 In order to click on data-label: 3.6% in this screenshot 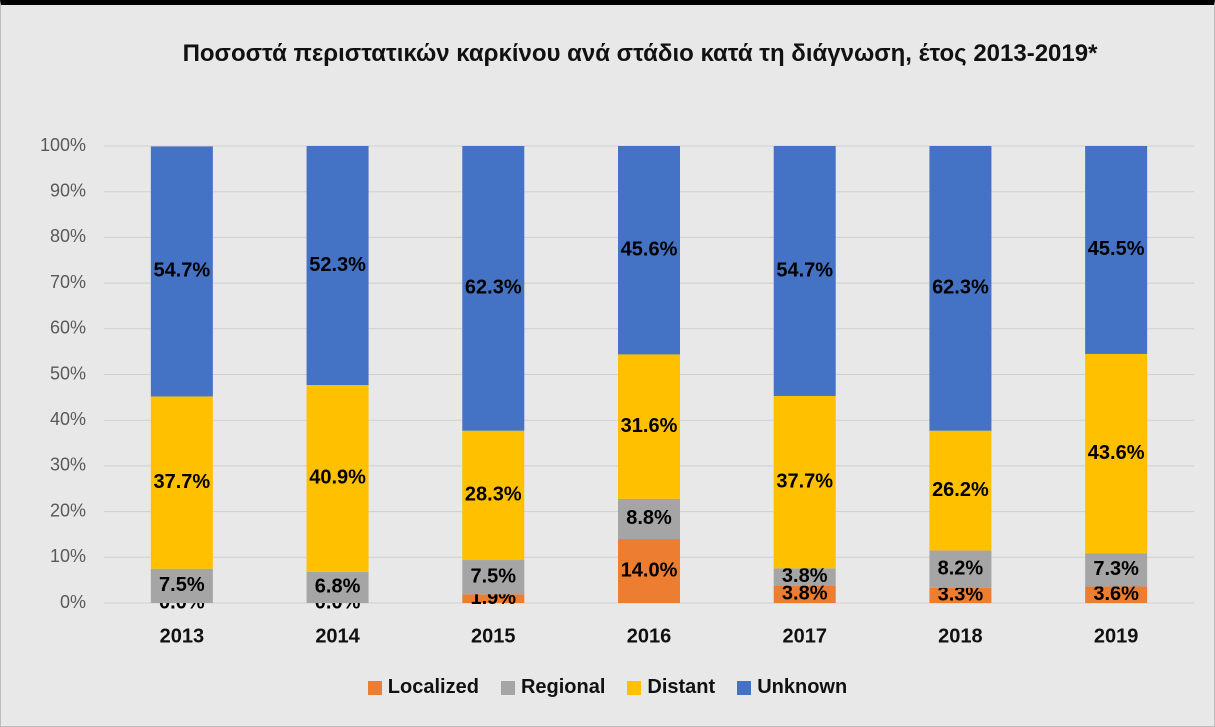, I will do `click(1116, 594)`.